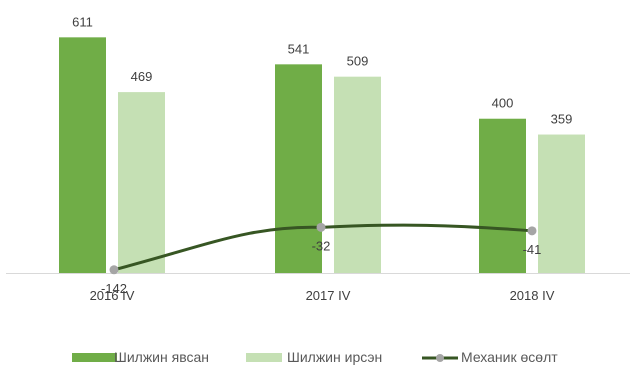  I want to click on line-value-label: -41, so click(532, 249).